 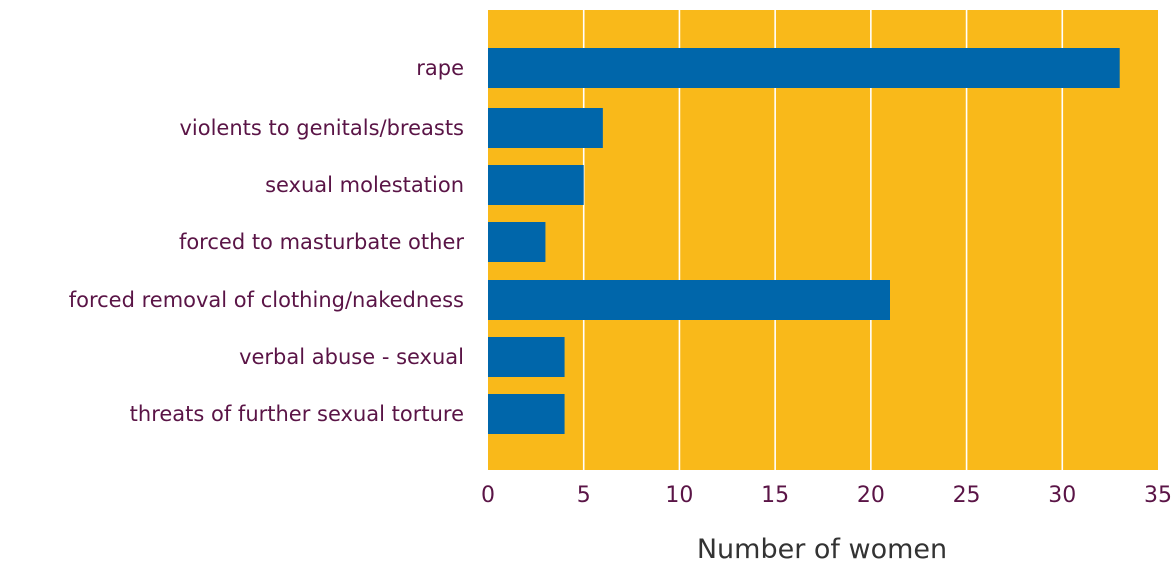 What do you see at coordinates (1158, 495) in the screenshot?
I see `x-tick-label: 35` at bounding box center [1158, 495].